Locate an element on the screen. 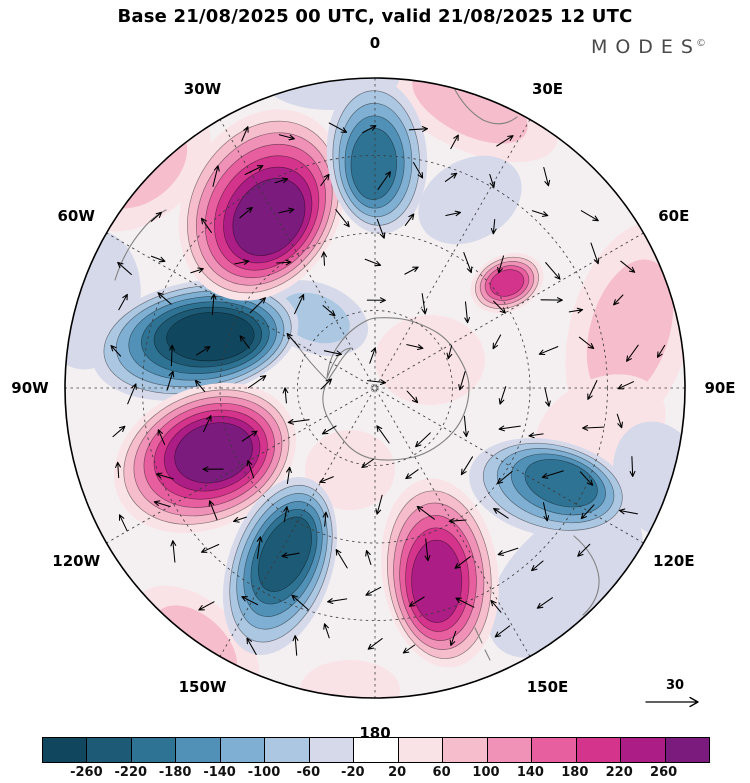  coastline-africa is located at coordinates (485, 105).